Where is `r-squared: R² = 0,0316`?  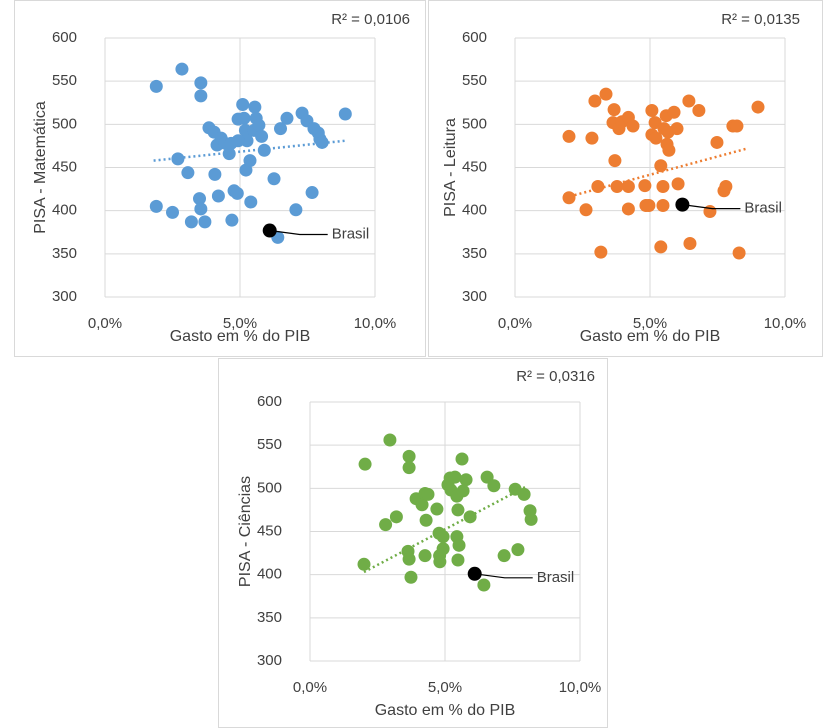
r-squared: R² = 0,0316 is located at coordinates (555, 376).